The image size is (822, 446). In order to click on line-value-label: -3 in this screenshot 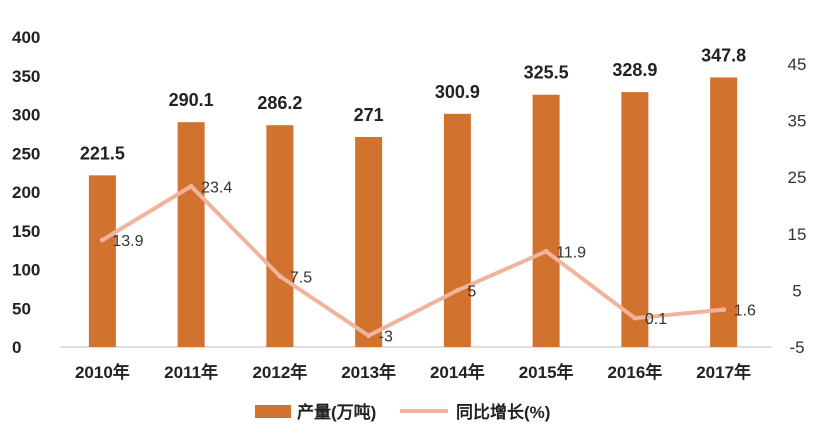, I will do `click(386, 337)`.